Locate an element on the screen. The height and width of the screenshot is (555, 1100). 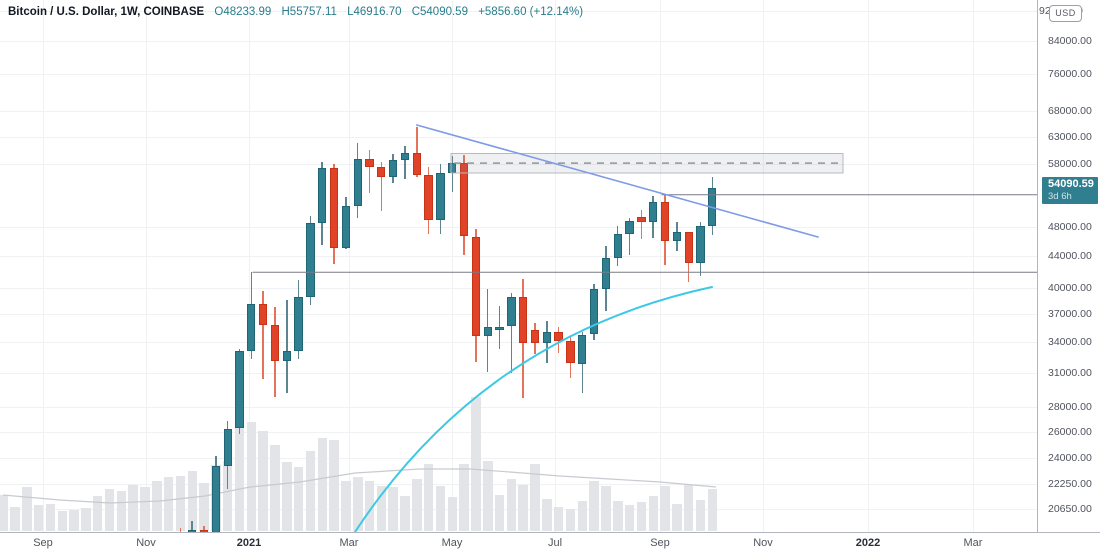
time-axis-label: May is located at coordinates (452, 543).